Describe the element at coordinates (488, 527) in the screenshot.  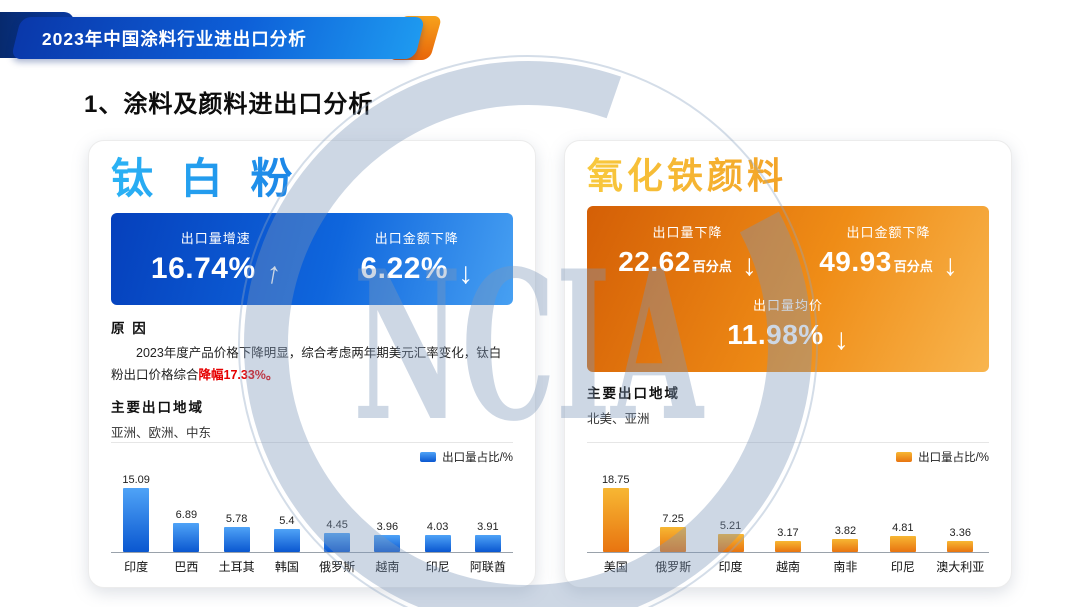
I see `bar-value: 3.91` at that location.